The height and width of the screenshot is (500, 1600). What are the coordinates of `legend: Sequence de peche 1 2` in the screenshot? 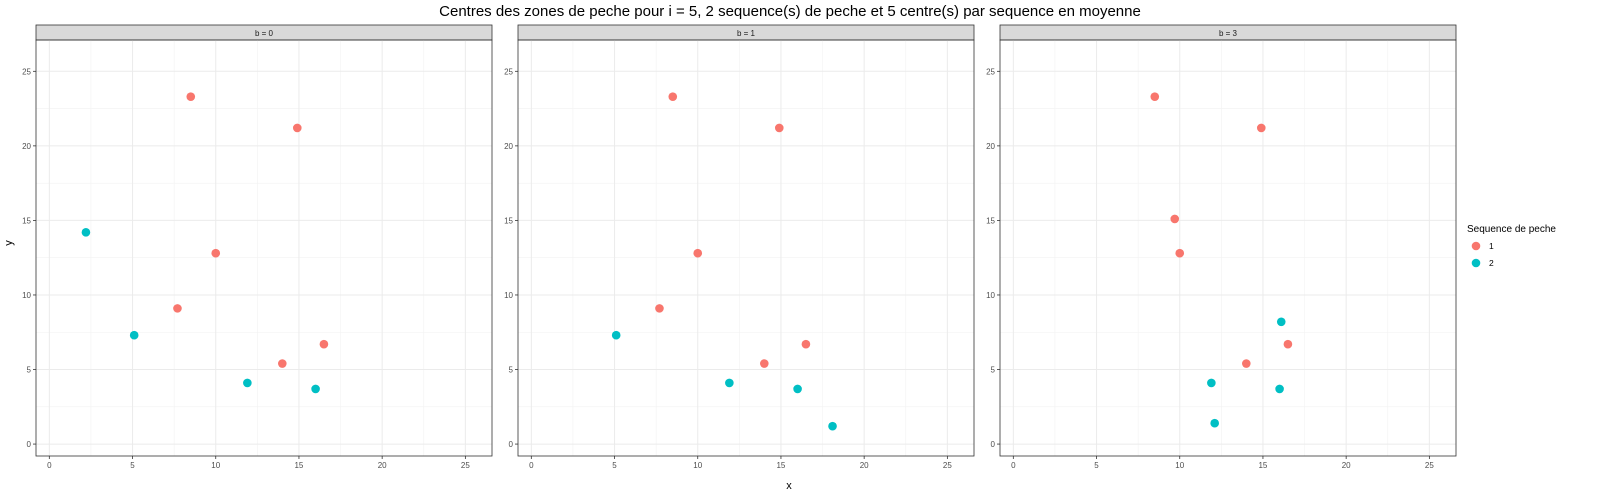 It's located at (1511, 246).